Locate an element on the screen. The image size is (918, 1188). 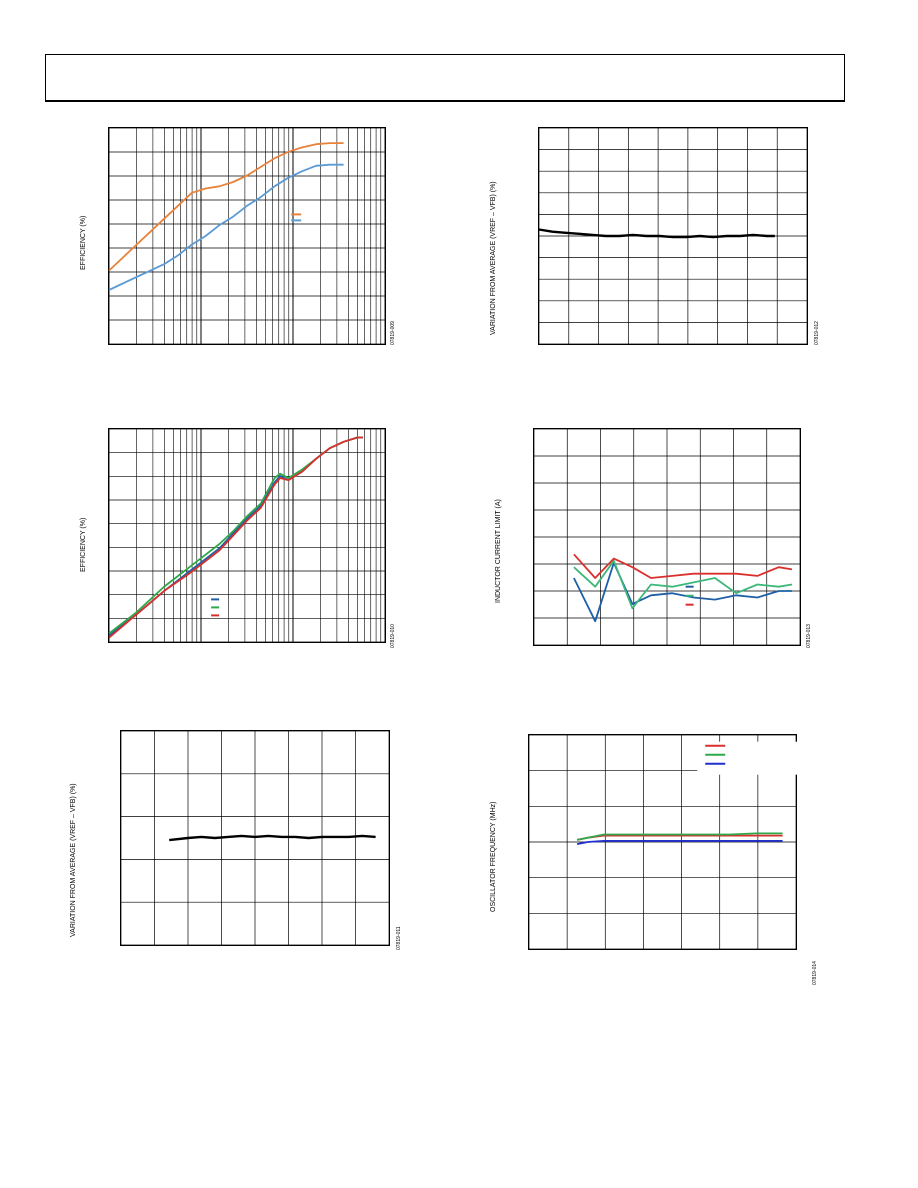
chart-inductor-current is located at coordinates (667, 537).